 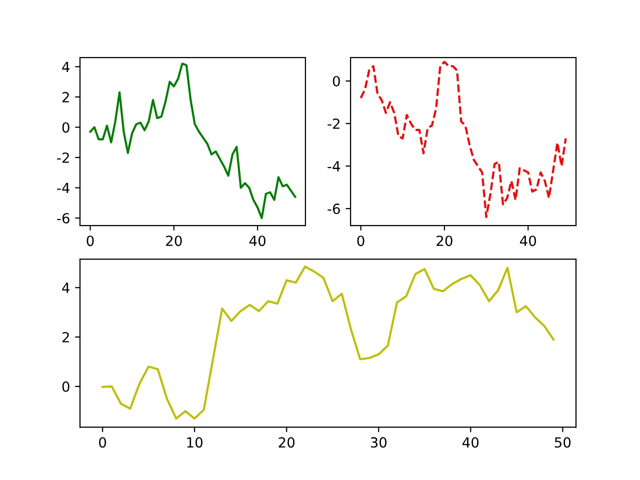 What do you see at coordinates (378, 442) in the screenshot?
I see `x-tick-label: 30` at bounding box center [378, 442].